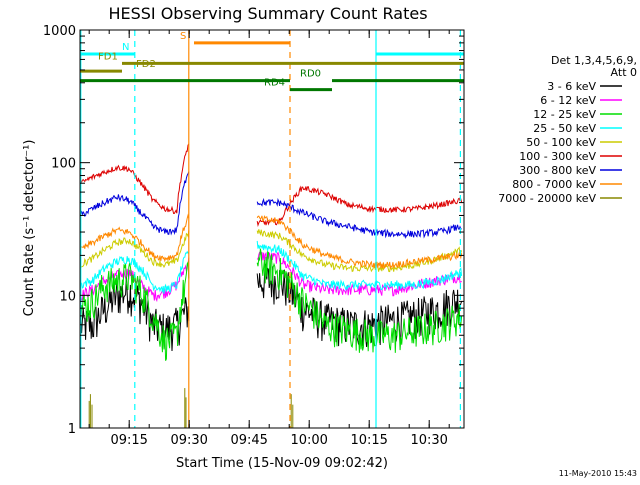 This screenshot has height=485, width=640. What do you see at coordinates (59, 31) in the screenshot?
I see `y-tick-label-3: 1000` at bounding box center [59, 31].